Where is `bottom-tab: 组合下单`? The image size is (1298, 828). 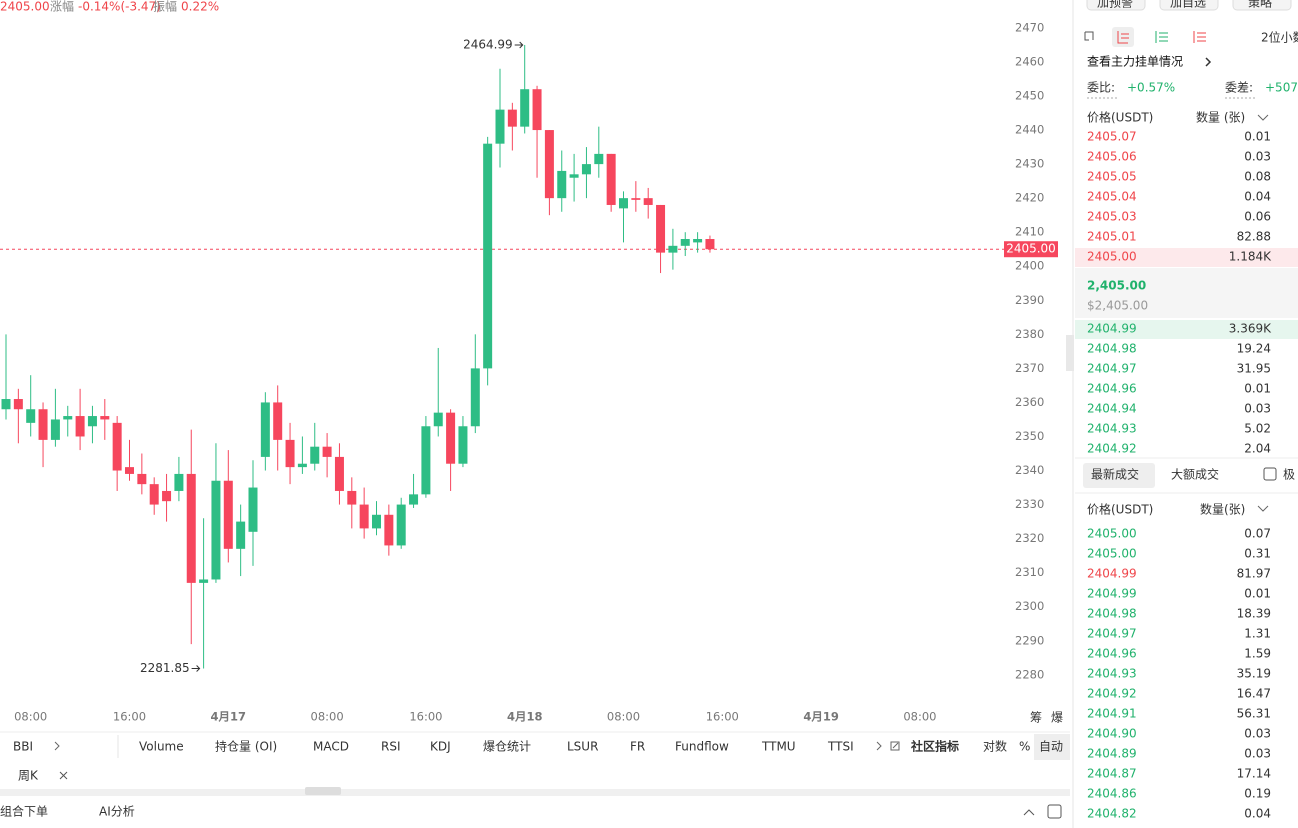 bottom-tab: 组合下单 is located at coordinates (24, 811).